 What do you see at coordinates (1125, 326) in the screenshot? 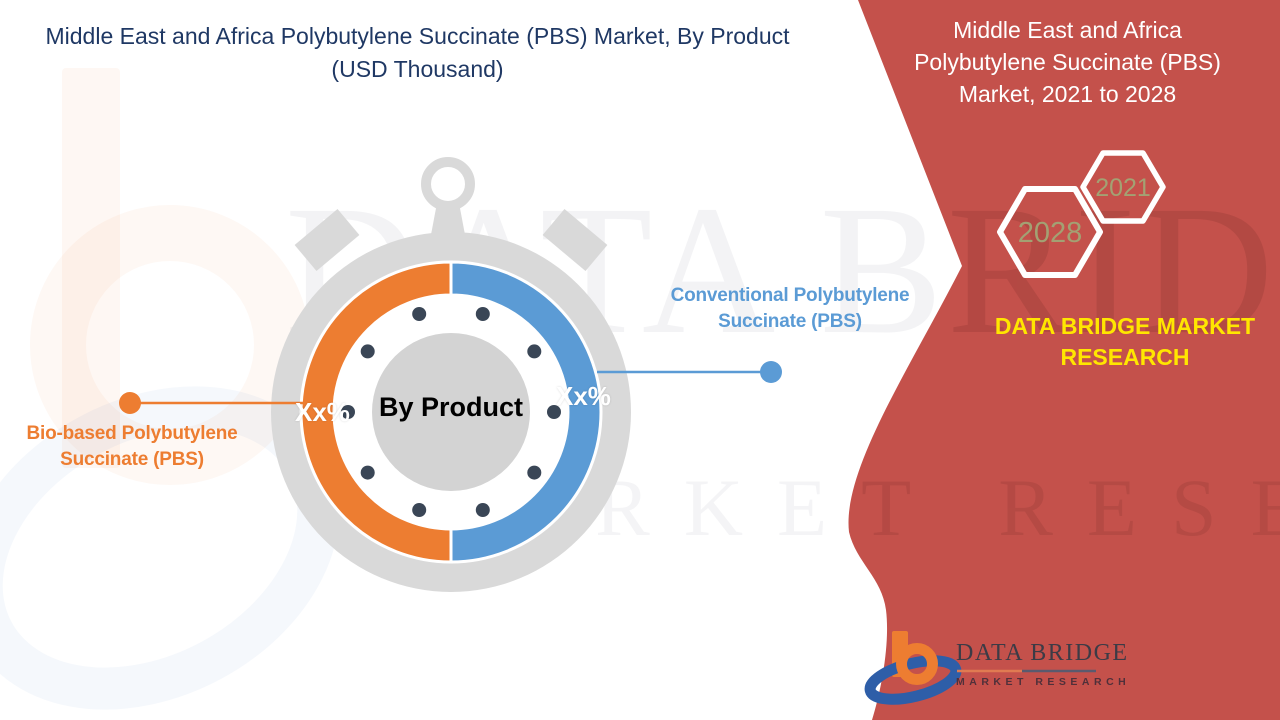
I see `brand-name-line1: DATA BRIDGE MARKET` at bounding box center [1125, 326].